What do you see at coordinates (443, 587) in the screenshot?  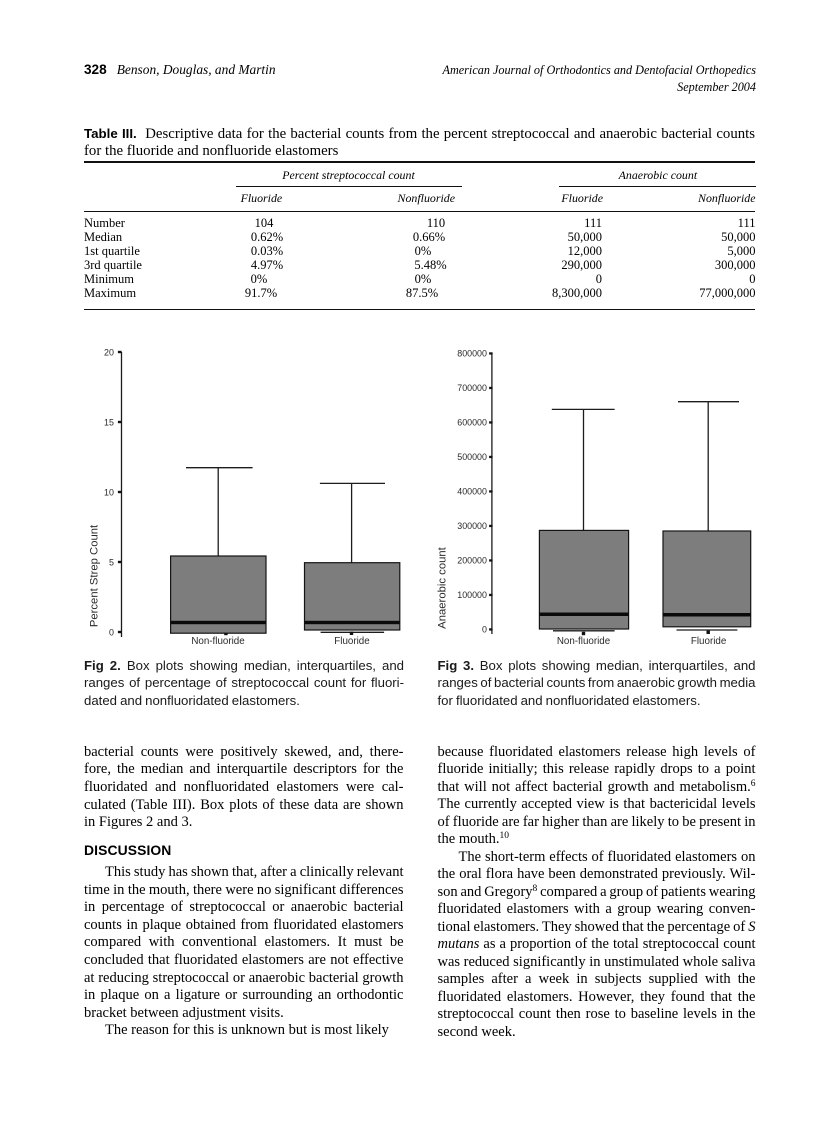 I see `svg-text: Anaerobic count` at bounding box center [443, 587].